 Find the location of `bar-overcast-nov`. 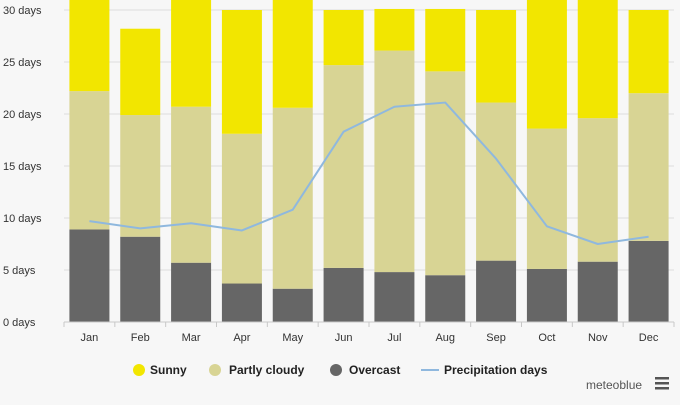

bar-overcast-nov is located at coordinates (597, 291).